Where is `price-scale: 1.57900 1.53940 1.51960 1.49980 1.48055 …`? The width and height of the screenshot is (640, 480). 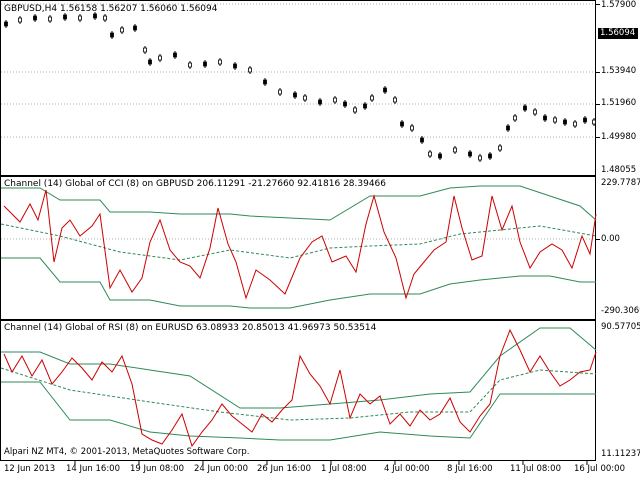 price-scale: 1.57900 1.53940 1.51960 1.49980 1.48055 … is located at coordinates (618, 240).